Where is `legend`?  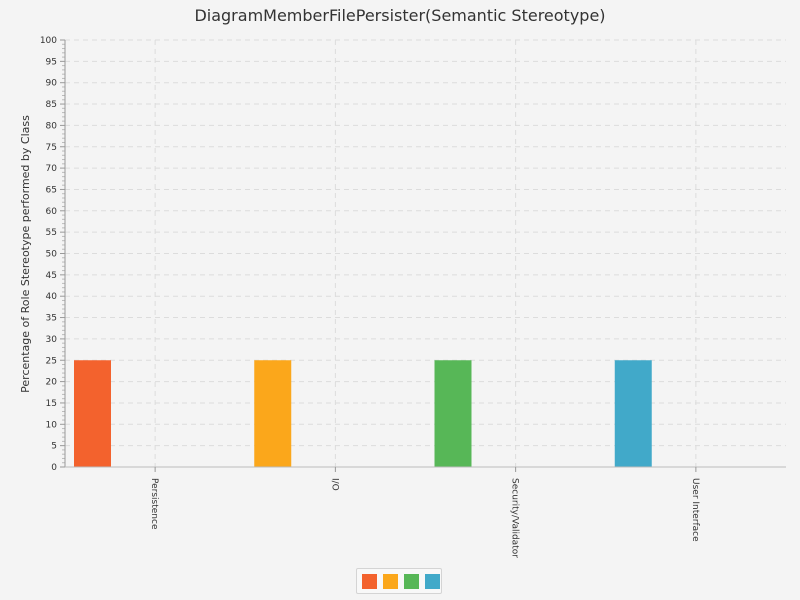
legend is located at coordinates (399, 581).